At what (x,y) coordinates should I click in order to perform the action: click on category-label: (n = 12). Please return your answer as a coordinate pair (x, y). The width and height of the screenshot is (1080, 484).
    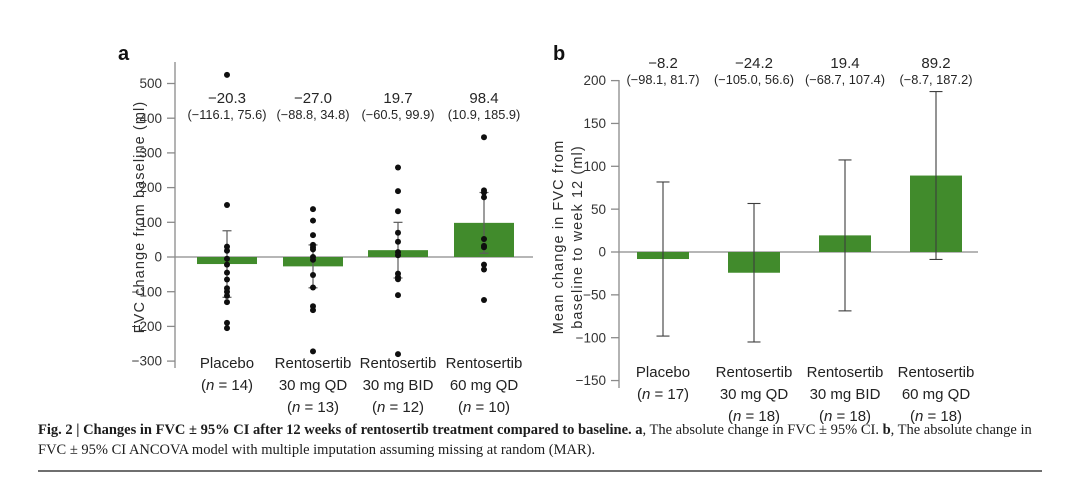
    Looking at the image, I should click on (398, 407).